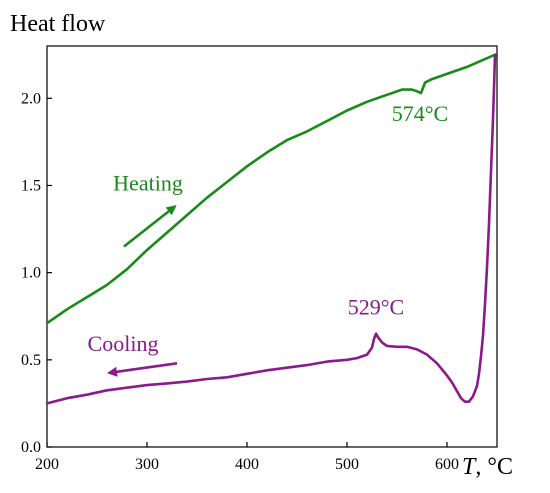 This screenshot has height=493, width=550. I want to click on y-tick-label: 1.0, so click(31, 273).